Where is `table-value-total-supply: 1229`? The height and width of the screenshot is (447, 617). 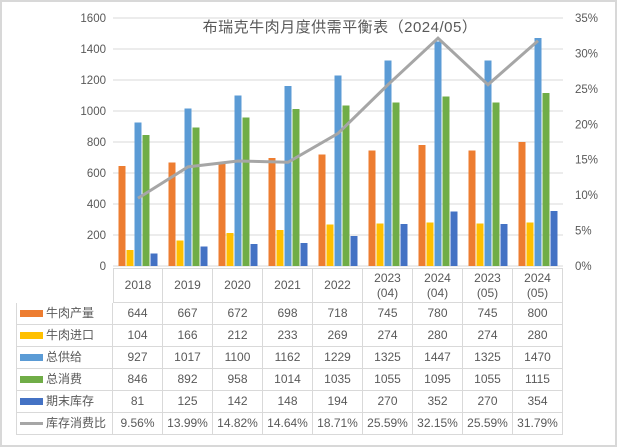 table-value-total-supply: 1229 is located at coordinates (338, 358).